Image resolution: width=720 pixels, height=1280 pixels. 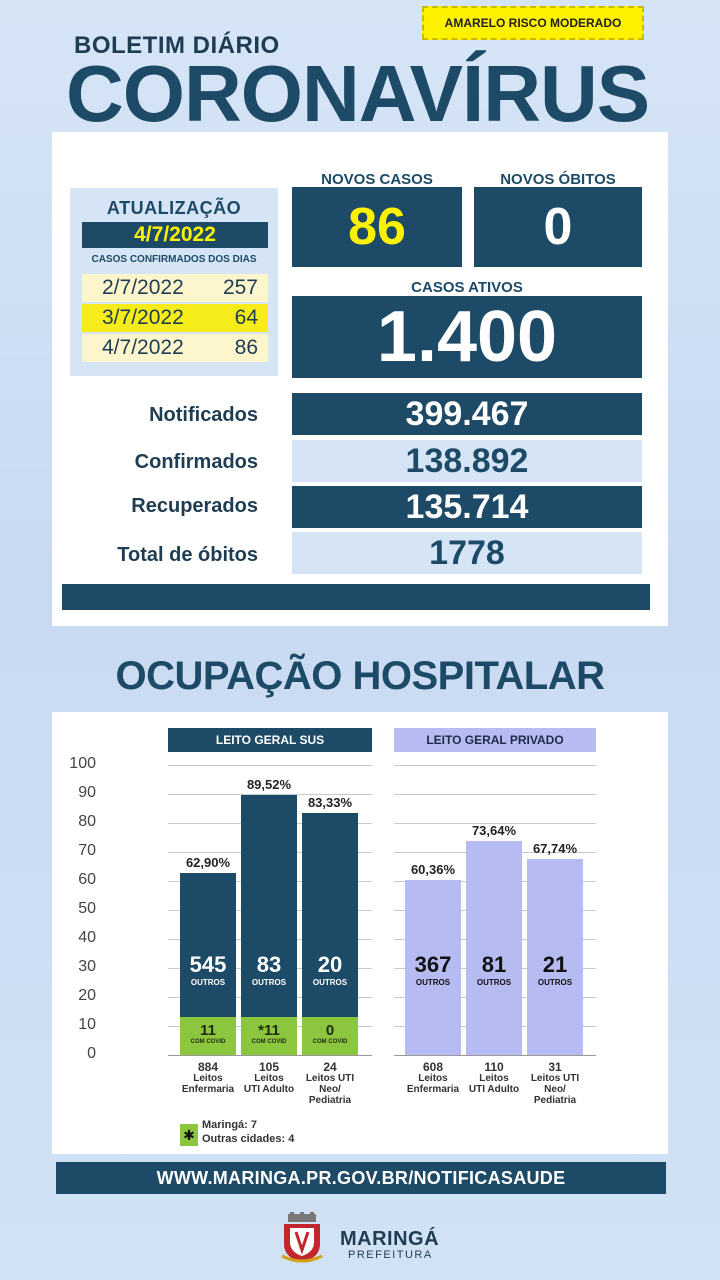 I want to click on bar-covid-segment: *11 COM COVID, so click(x=269, y=1036).